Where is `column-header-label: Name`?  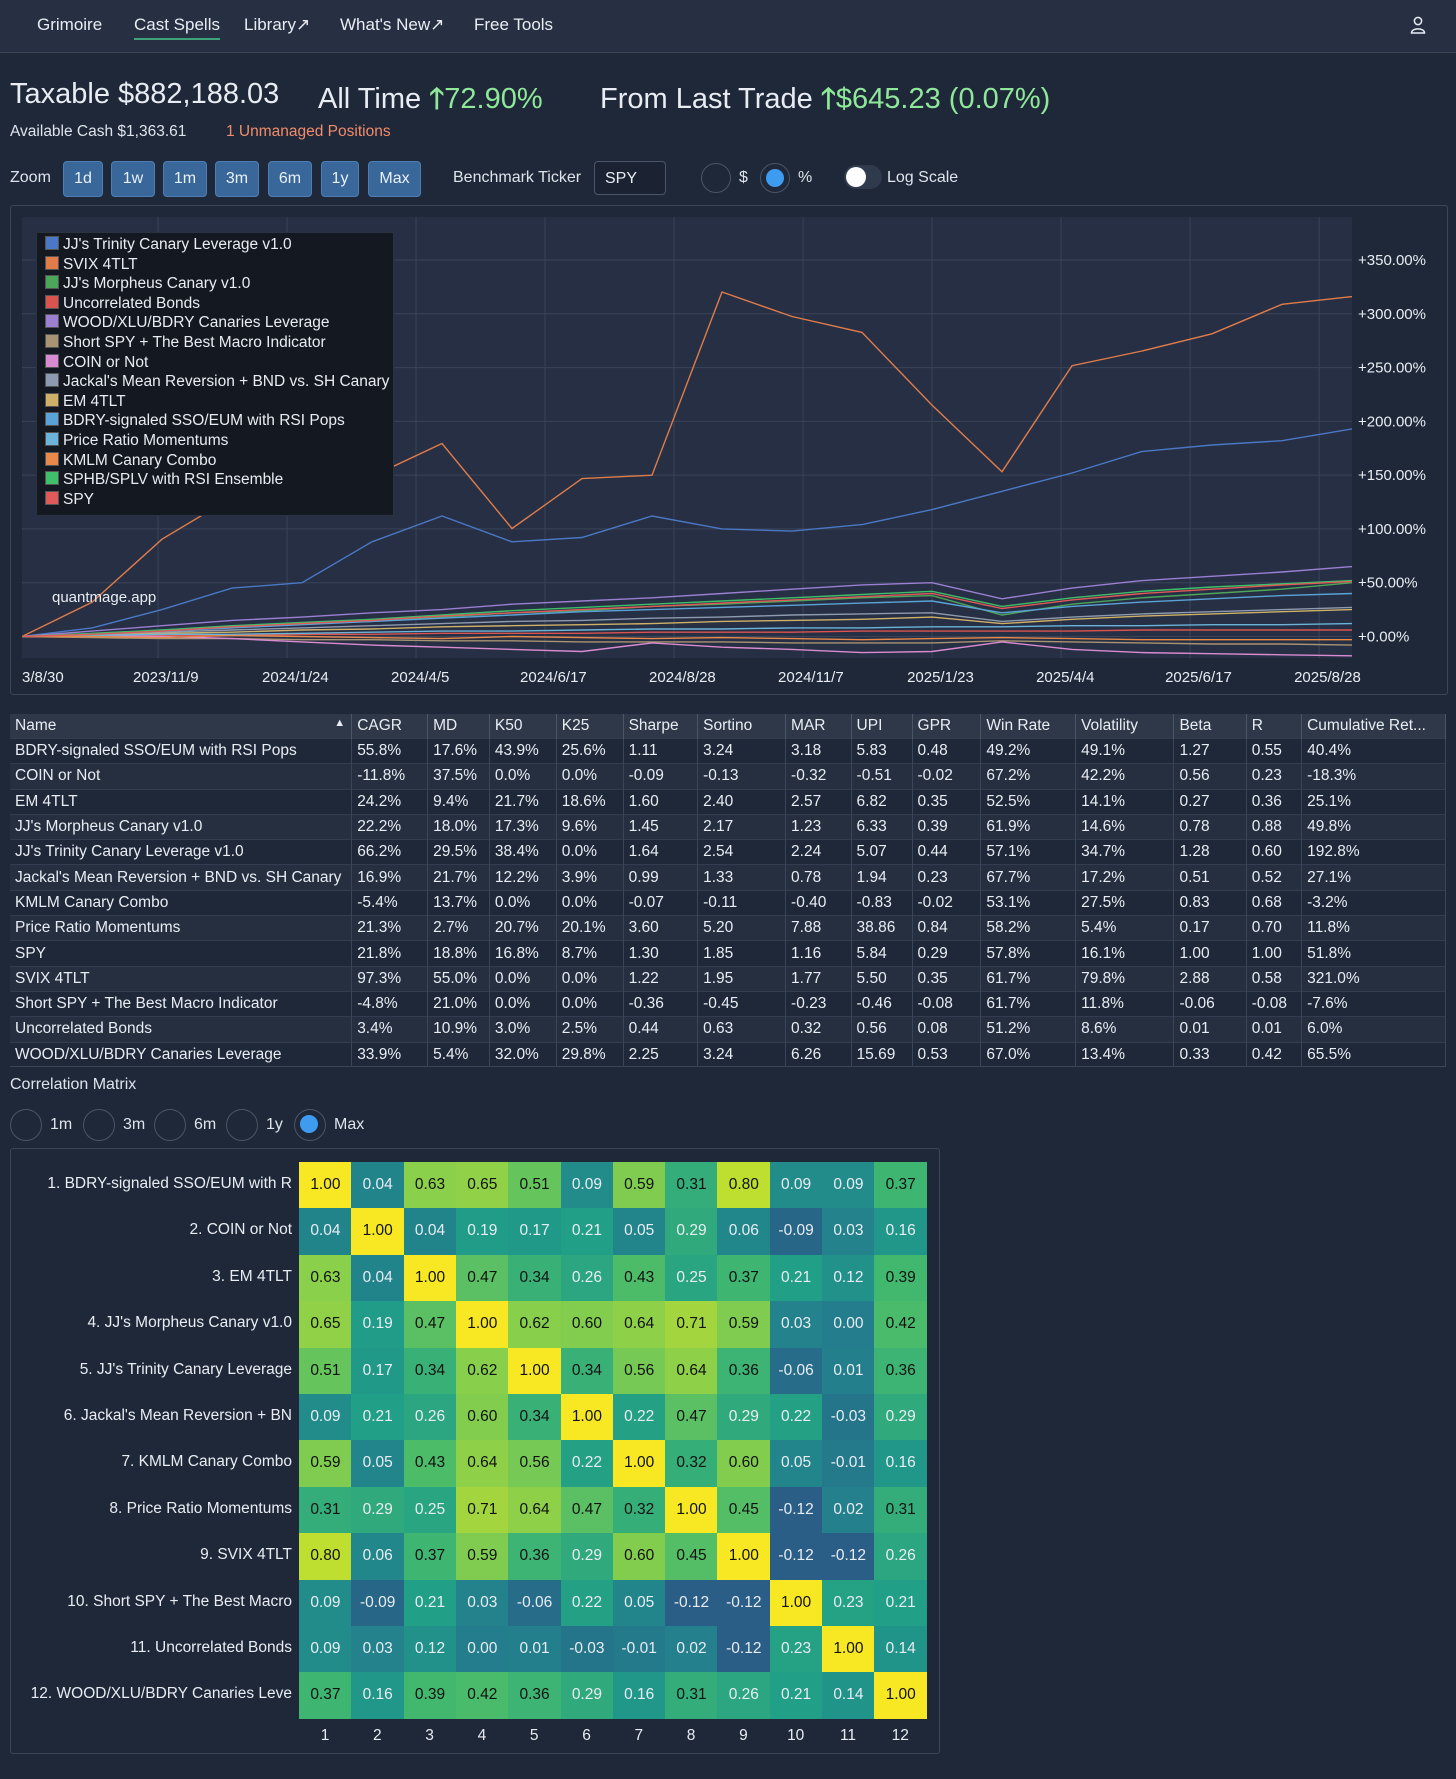 column-header-label: Name is located at coordinates (36, 725).